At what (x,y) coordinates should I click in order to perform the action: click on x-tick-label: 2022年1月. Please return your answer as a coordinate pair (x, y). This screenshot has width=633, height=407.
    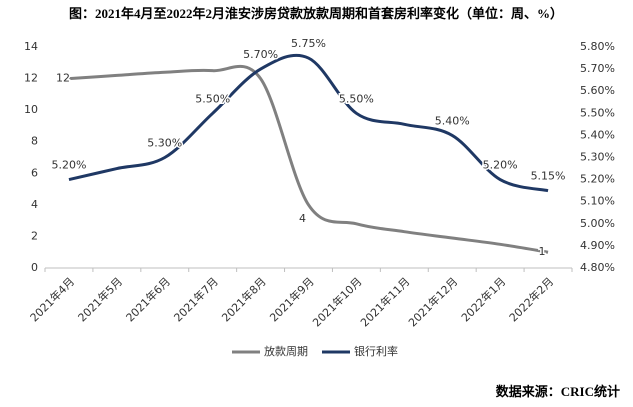
    Looking at the image, I should click on (483, 299).